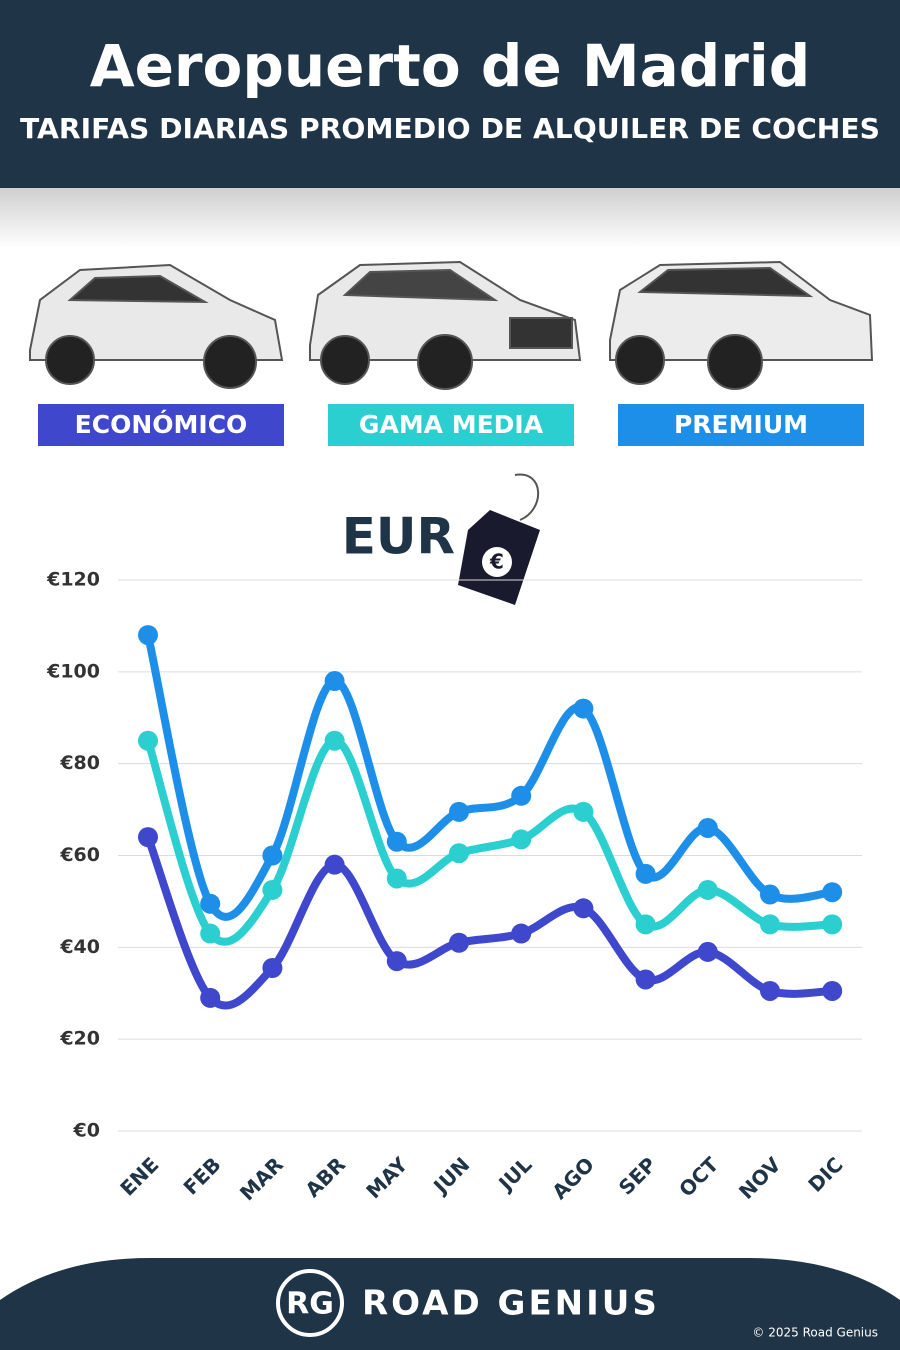  What do you see at coordinates (445, 325) in the screenshot?
I see `car-gama-media` at bounding box center [445, 325].